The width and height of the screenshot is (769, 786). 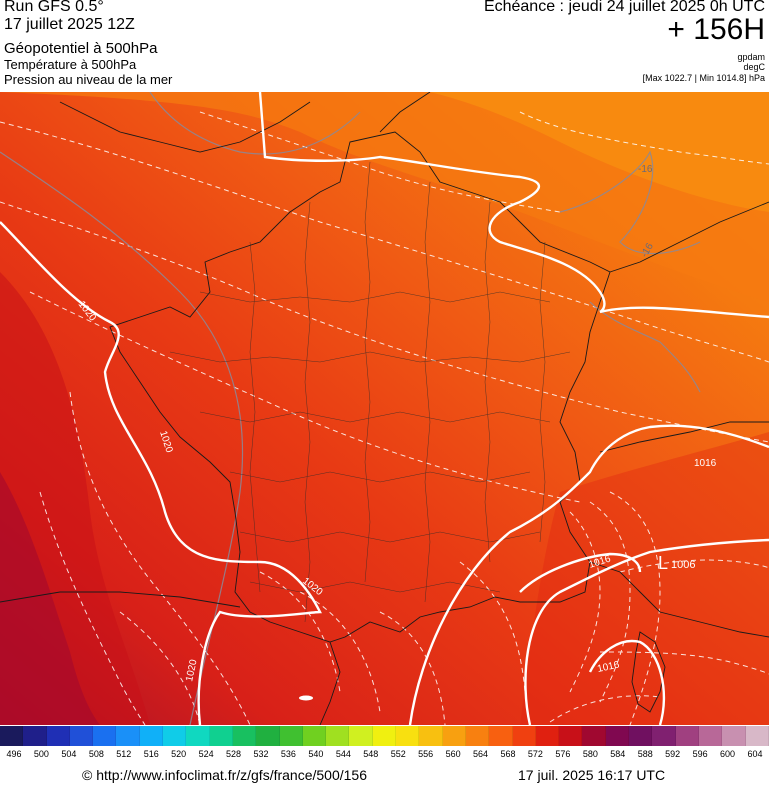 I want to click on colorbar-tick-label: 528, so click(x=234, y=754).